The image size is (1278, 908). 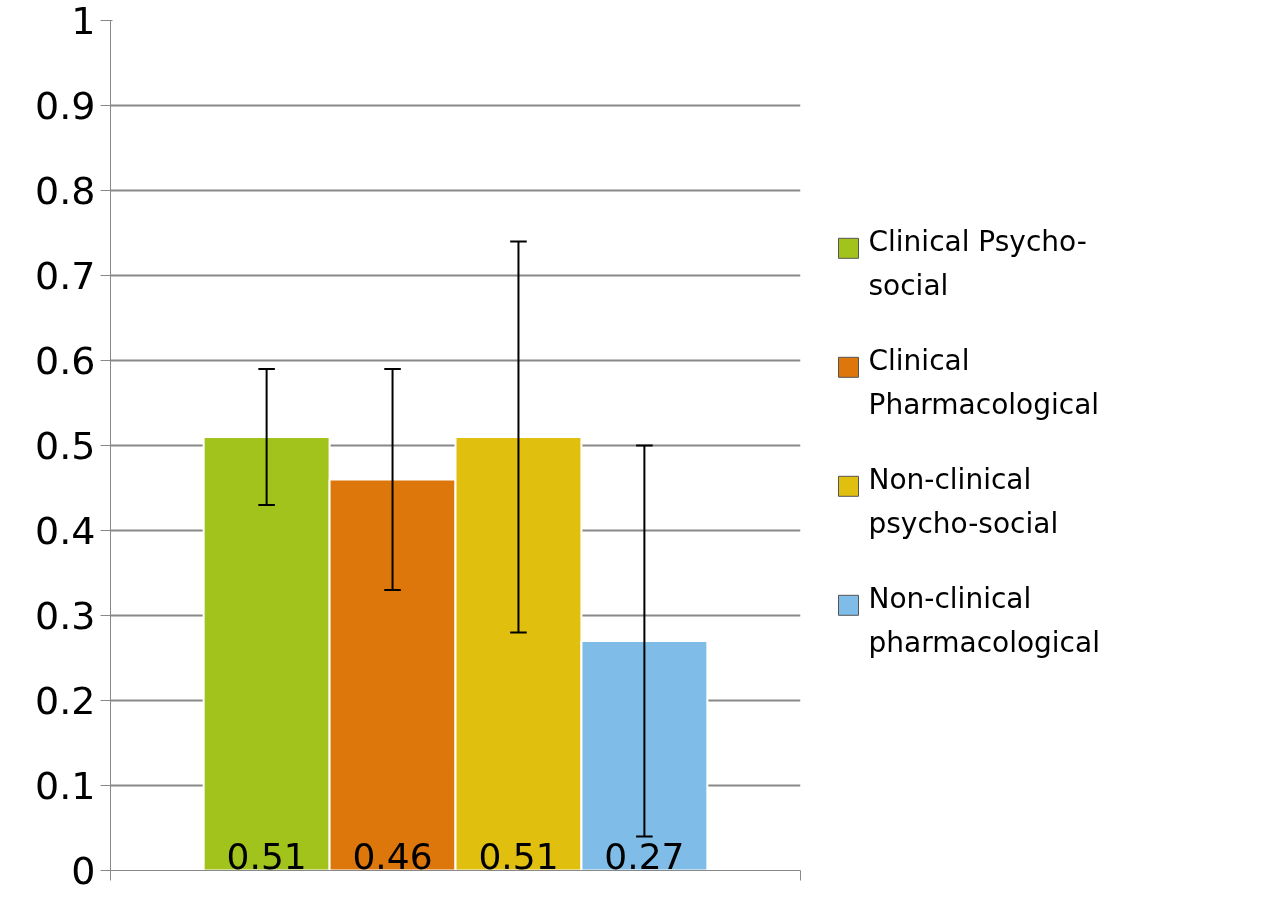 What do you see at coordinates (963, 501) in the screenshot?
I see `legend-label: Non-clinical psycho-social` at bounding box center [963, 501].